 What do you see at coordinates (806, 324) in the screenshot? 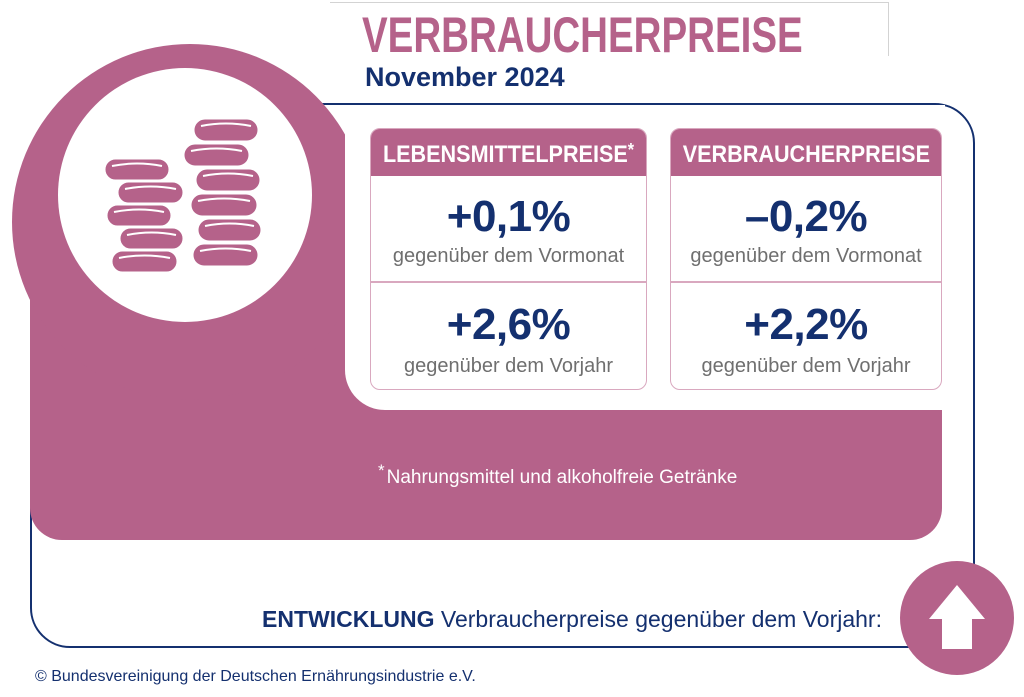
I see `value-vs-previous-year: +2,2%` at bounding box center [806, 324].